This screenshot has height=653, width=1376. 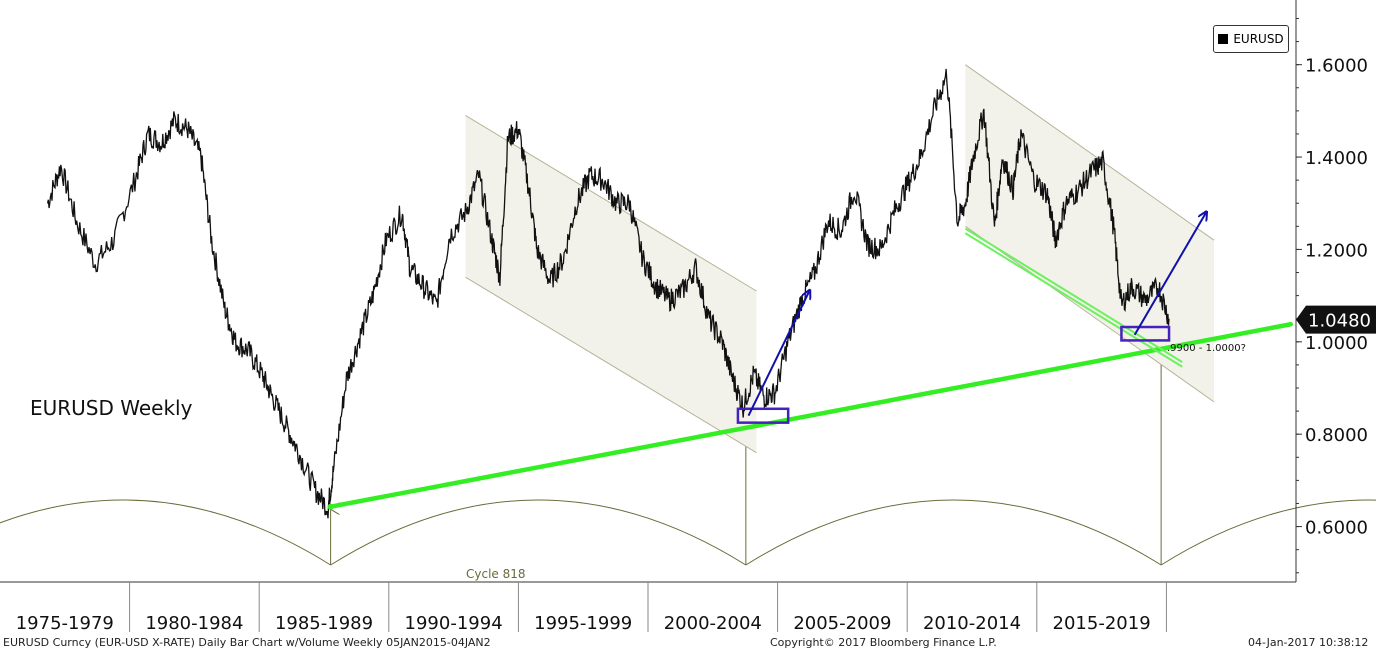 I want to click on cycle-label: Cycle 818, so click(x=496, y=574).